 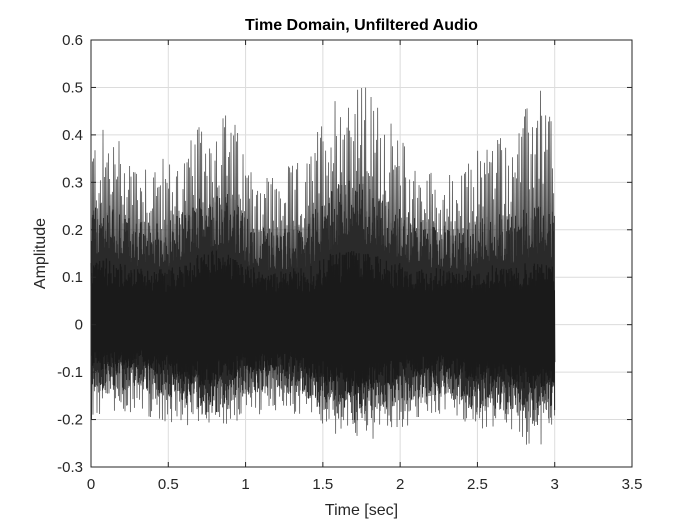 What do you see at coordinates (72, 135) in the screenshot?
I see `y-tick-label: 0.4` at bounding box center [72, 135].